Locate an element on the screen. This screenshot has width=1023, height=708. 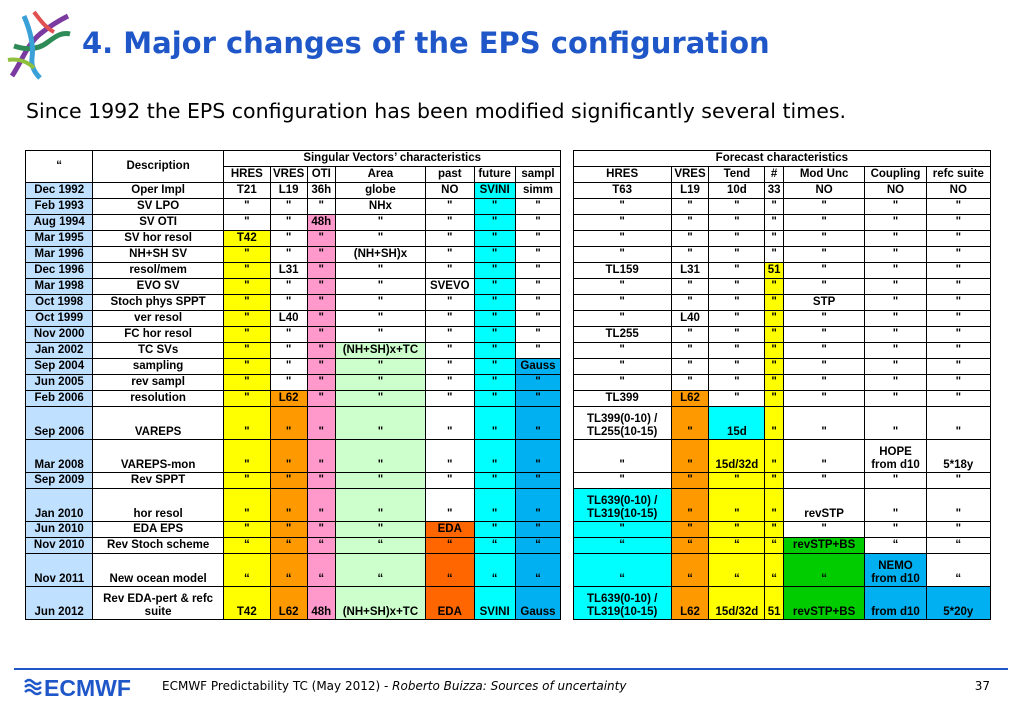
row-date: Jun 2005 is located at coordinates (59, 382).